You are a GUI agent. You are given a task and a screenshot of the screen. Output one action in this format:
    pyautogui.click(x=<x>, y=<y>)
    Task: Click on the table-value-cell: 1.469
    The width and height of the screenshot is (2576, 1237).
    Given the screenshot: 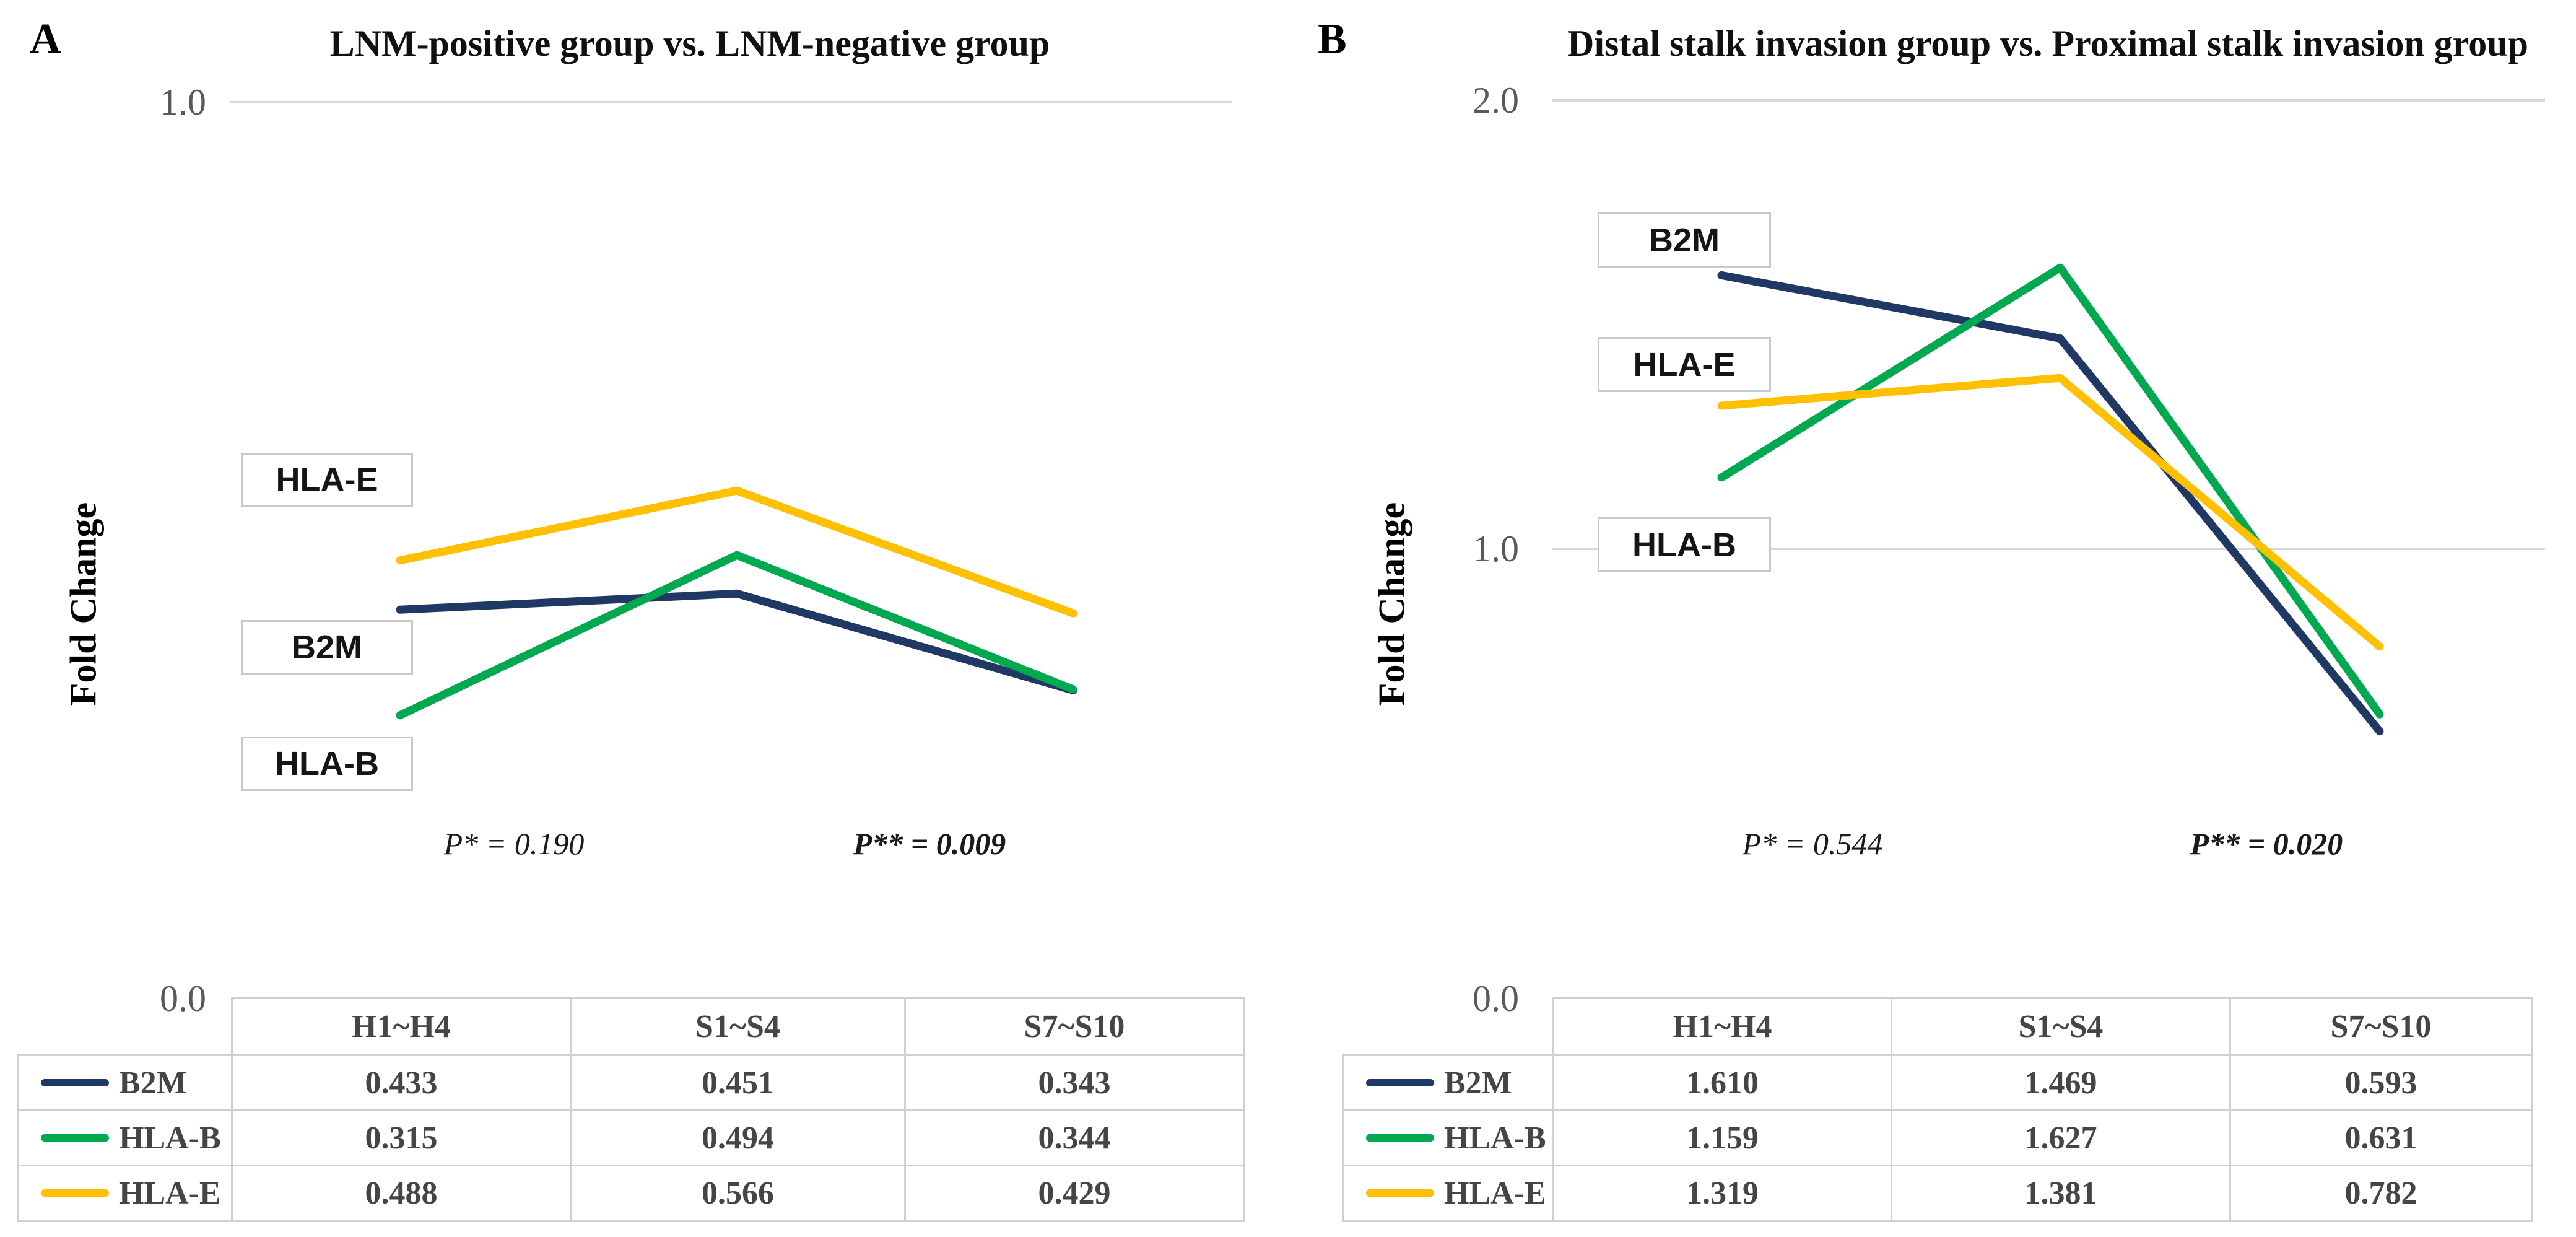 What is the action you would take?
    pyautogui.click(x=2061, y=1082)
    